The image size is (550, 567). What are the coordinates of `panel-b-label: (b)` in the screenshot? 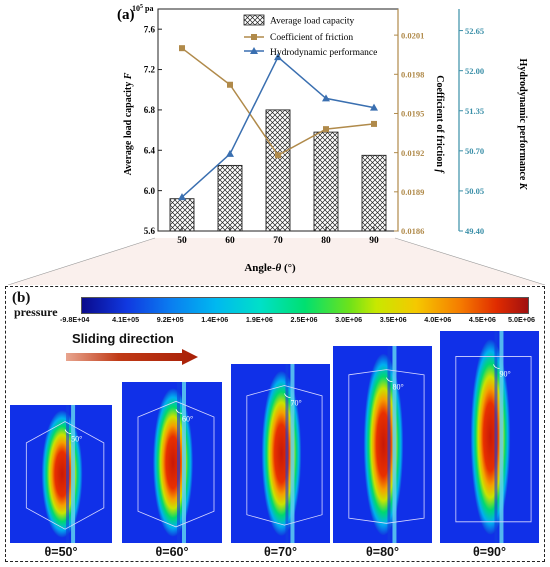 It's located at (21, 298).